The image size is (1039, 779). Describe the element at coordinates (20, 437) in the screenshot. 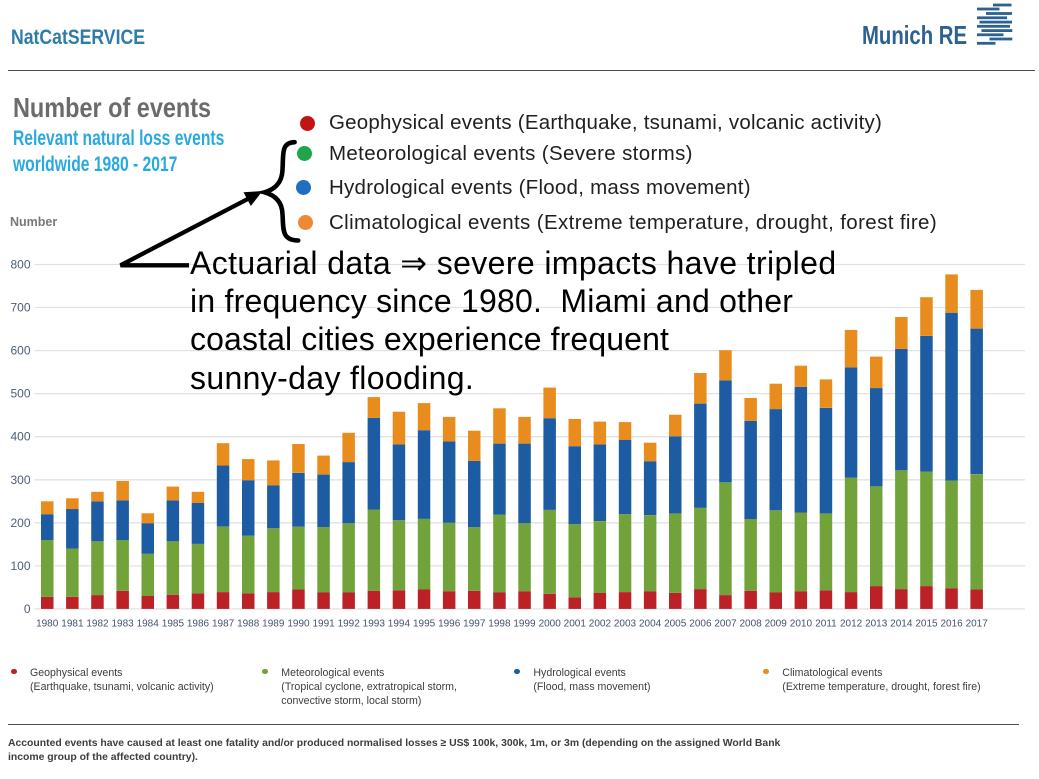

I see `svg-text: 400` at that location.